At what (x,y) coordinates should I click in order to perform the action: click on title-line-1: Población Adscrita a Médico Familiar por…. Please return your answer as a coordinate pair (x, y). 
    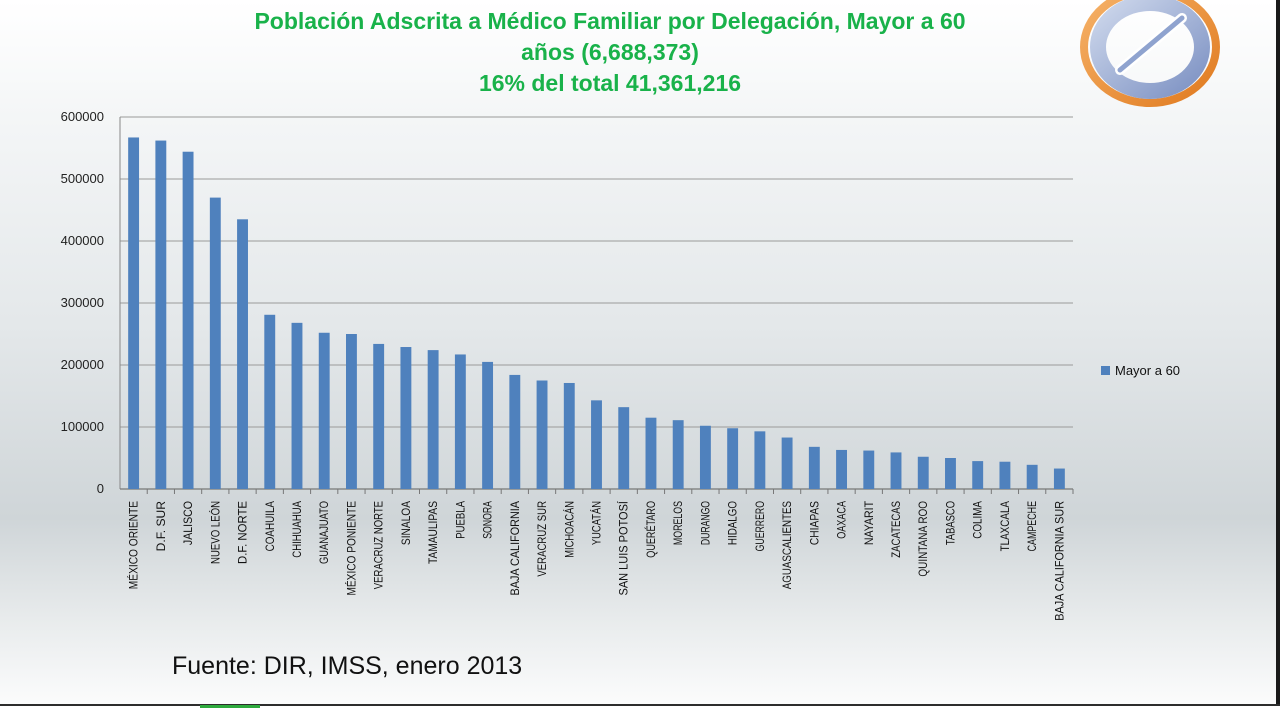
    Looking at the image, I should click on (610, 21).